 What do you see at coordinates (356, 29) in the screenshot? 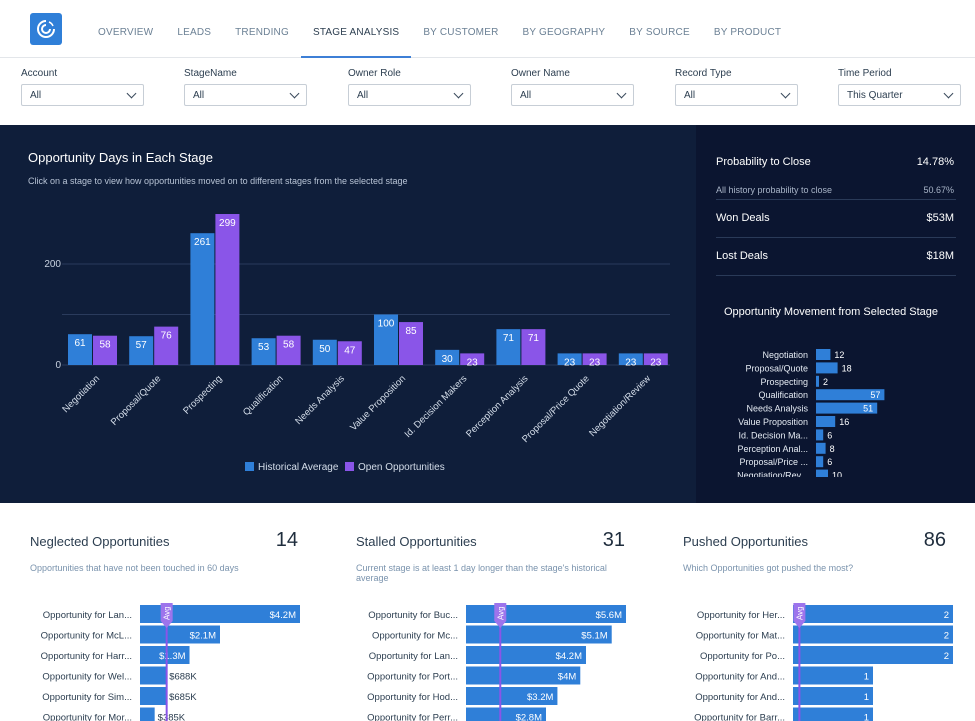
I see `tab-stage-analysis: STAGE ANALYSIS` at bounding box center [356, 29].